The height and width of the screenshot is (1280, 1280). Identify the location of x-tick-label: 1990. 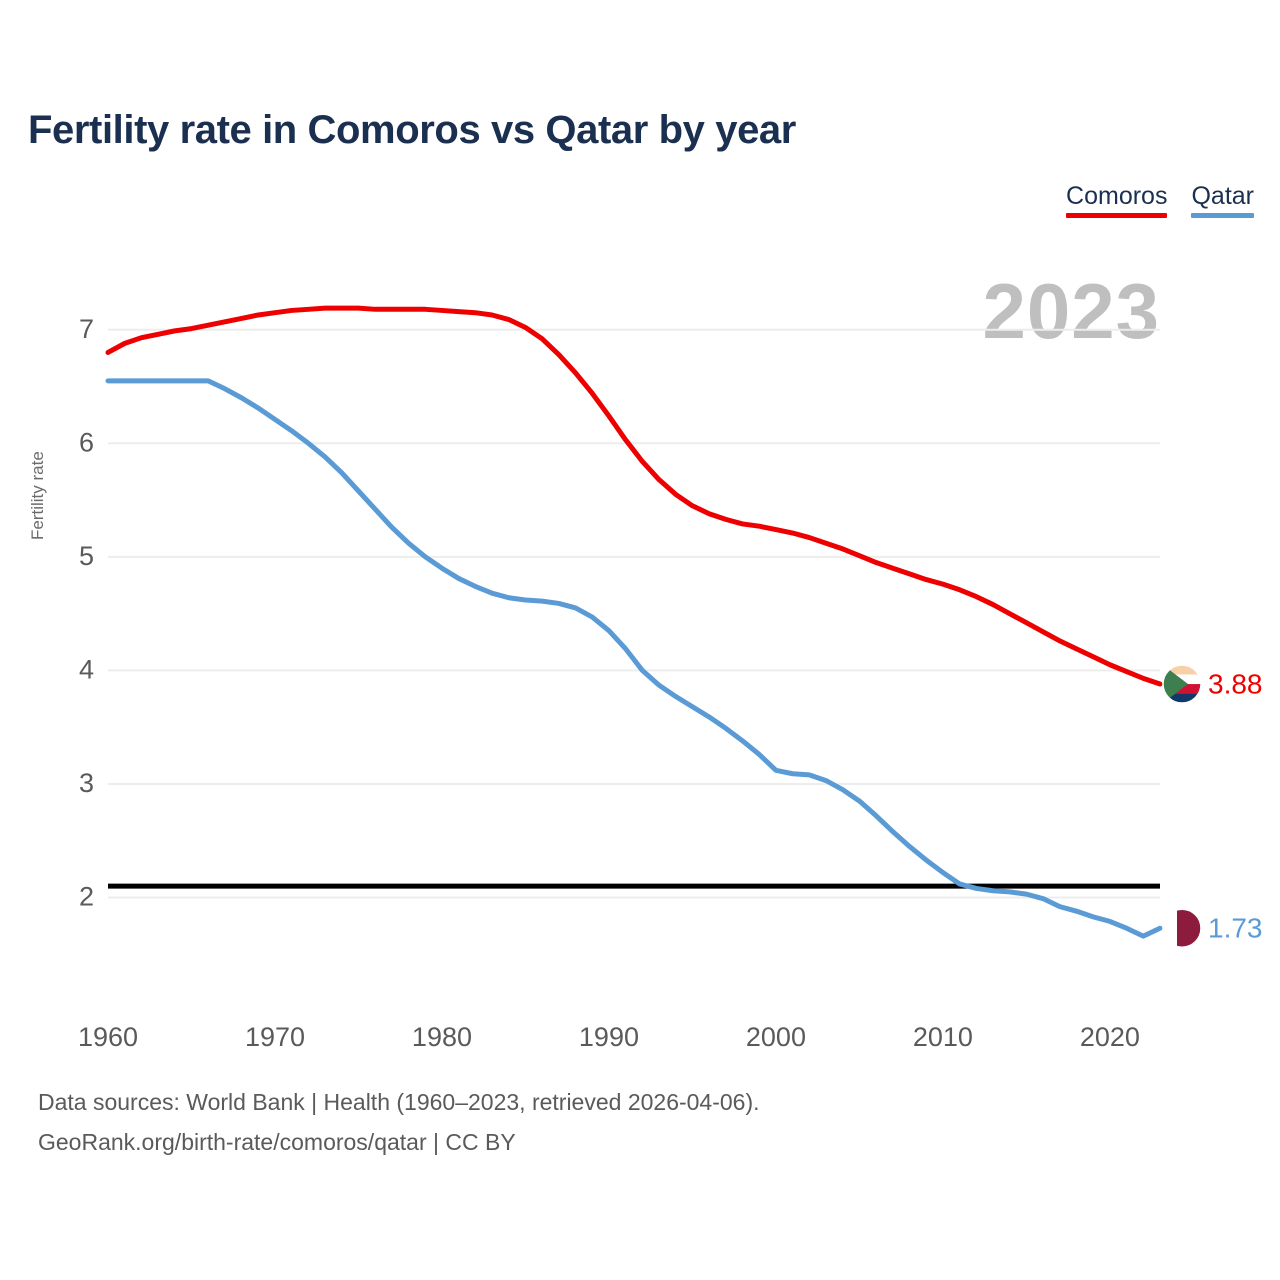
(609, 1037).